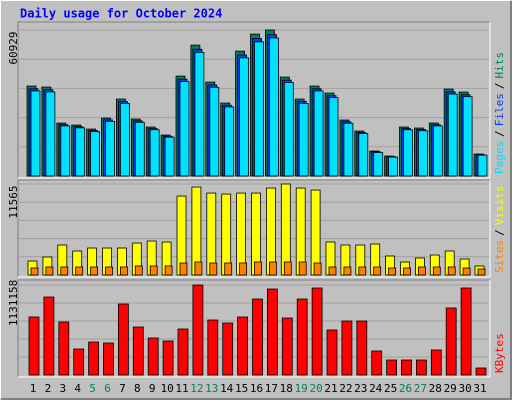  I want to click on legend-label: Visits, so click(499, 206).